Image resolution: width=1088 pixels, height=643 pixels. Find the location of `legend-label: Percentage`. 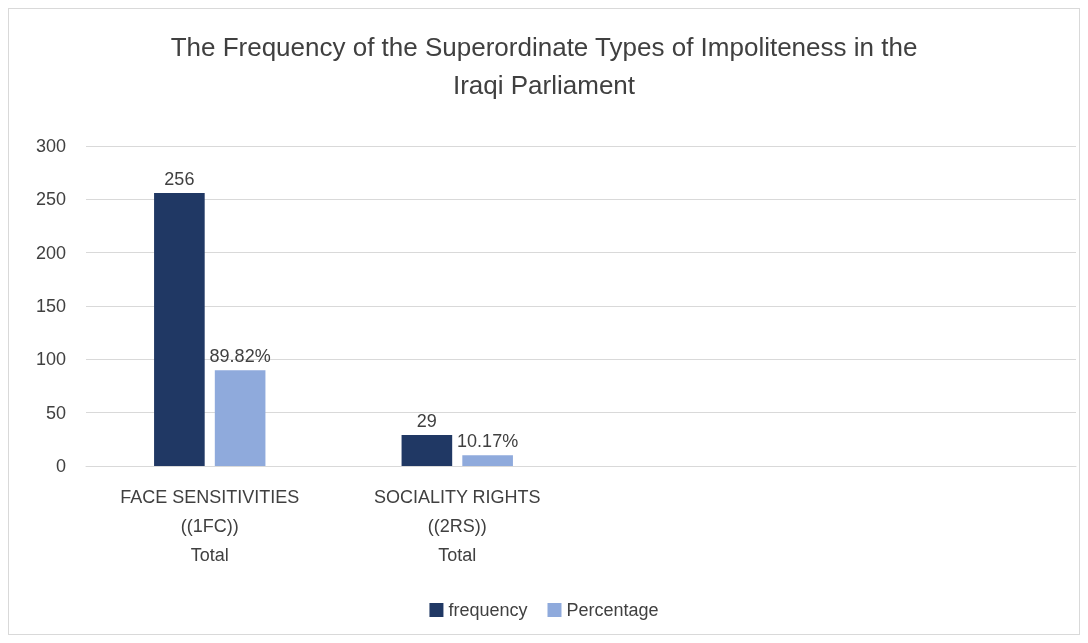

legend-label: Percentage is located at coordinates (612, 610).